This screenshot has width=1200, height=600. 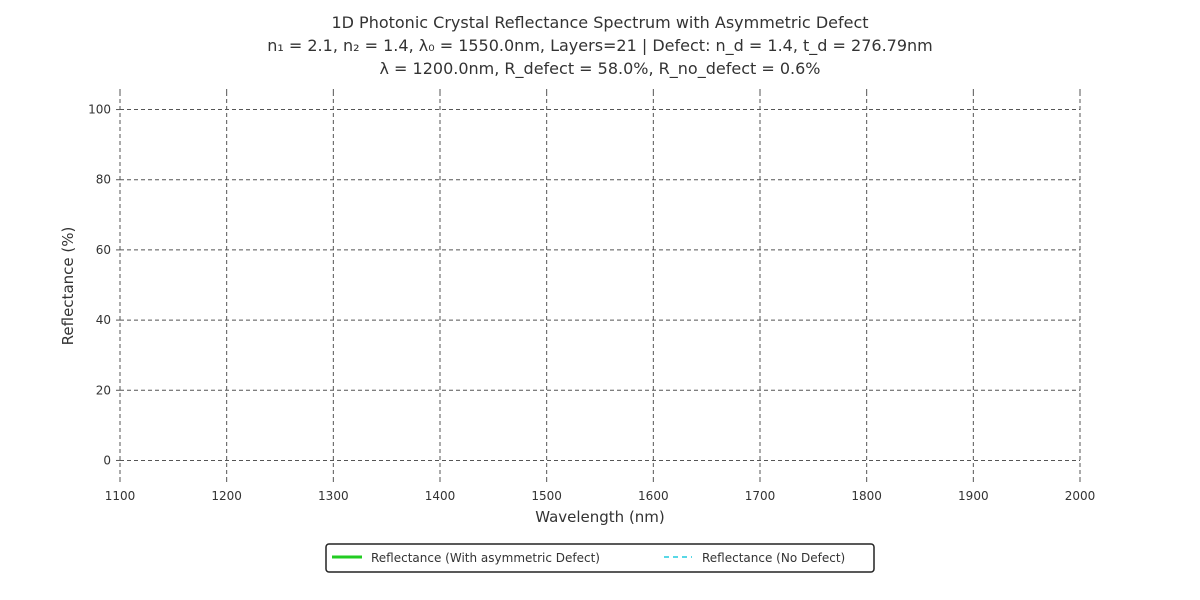 I want to click on x-tick-label: 1300, so click(x=333, y=496).